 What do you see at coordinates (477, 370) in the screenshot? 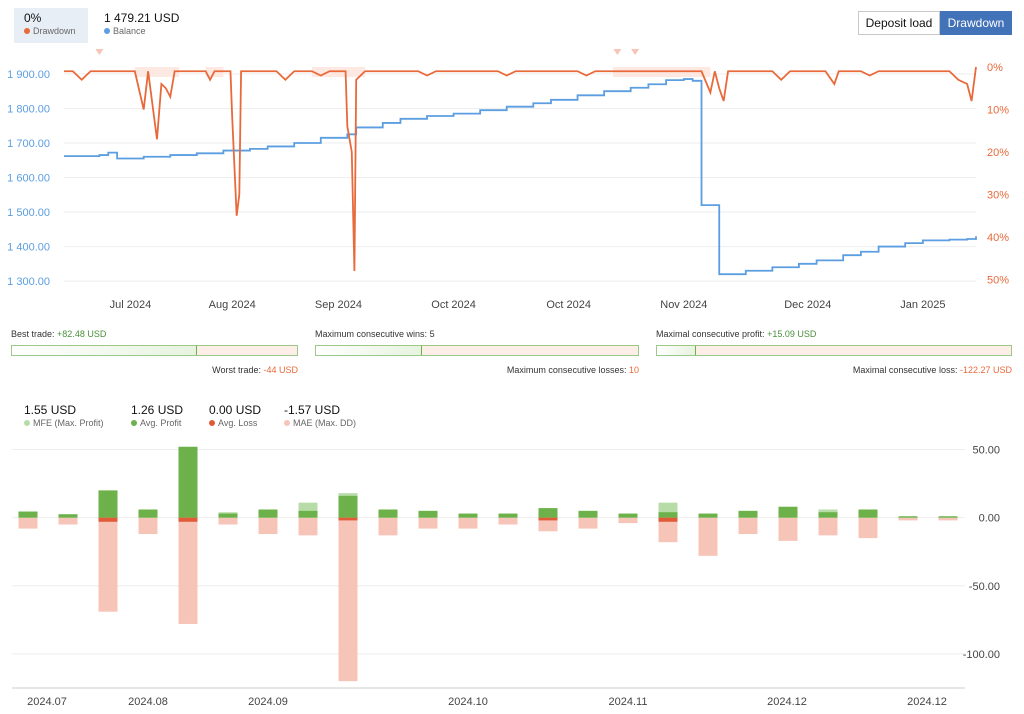
I see `max-losses-text: Maximum consecutive losses: 10` at bounding box center [477, 370].